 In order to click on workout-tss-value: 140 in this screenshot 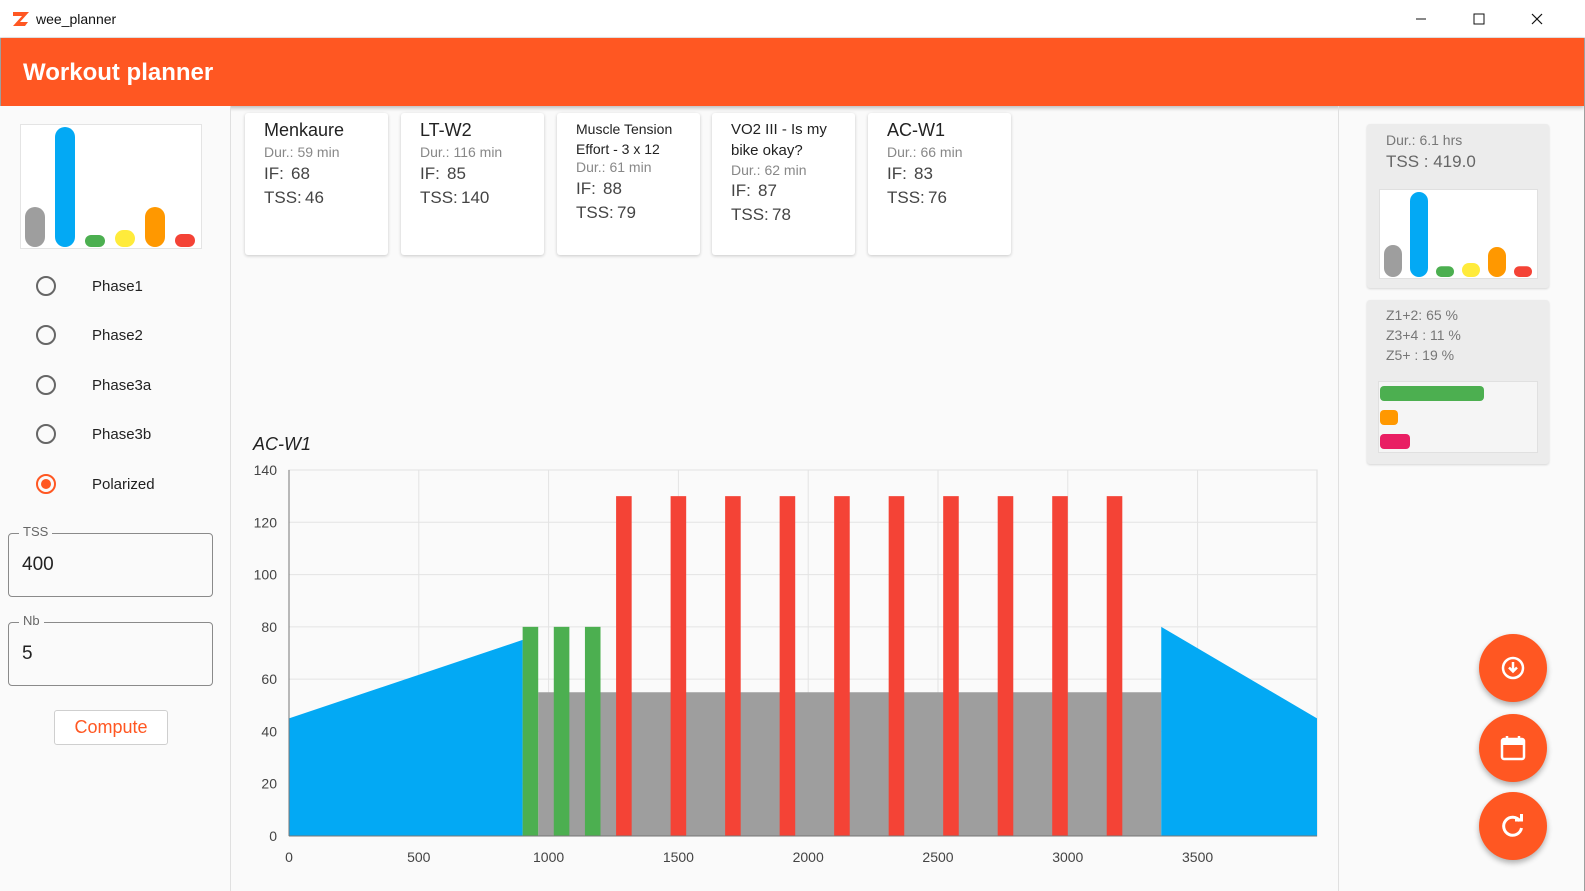, I will do `click(475, 197)`.